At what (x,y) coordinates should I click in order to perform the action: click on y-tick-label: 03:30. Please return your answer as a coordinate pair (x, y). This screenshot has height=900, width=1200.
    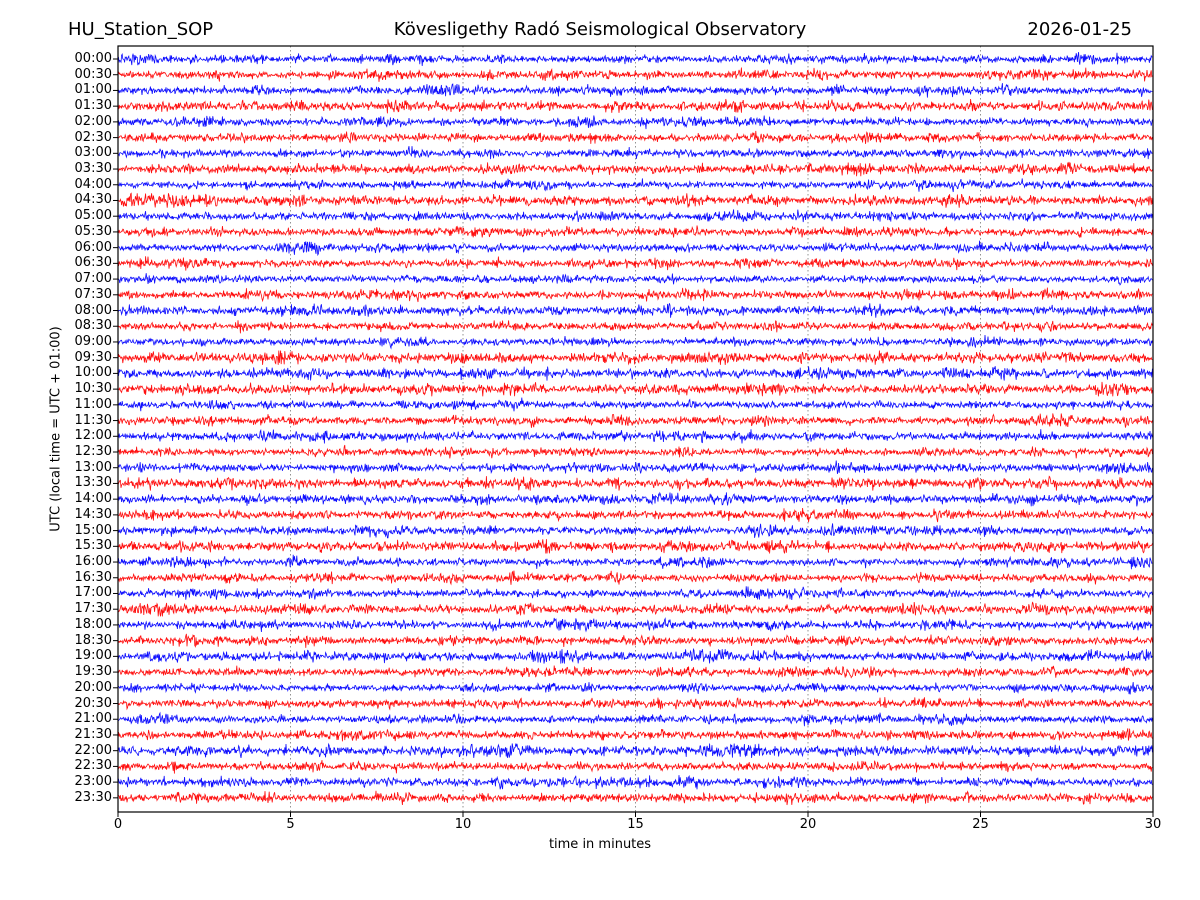
    Looking at the image, I should click on (93, 169).